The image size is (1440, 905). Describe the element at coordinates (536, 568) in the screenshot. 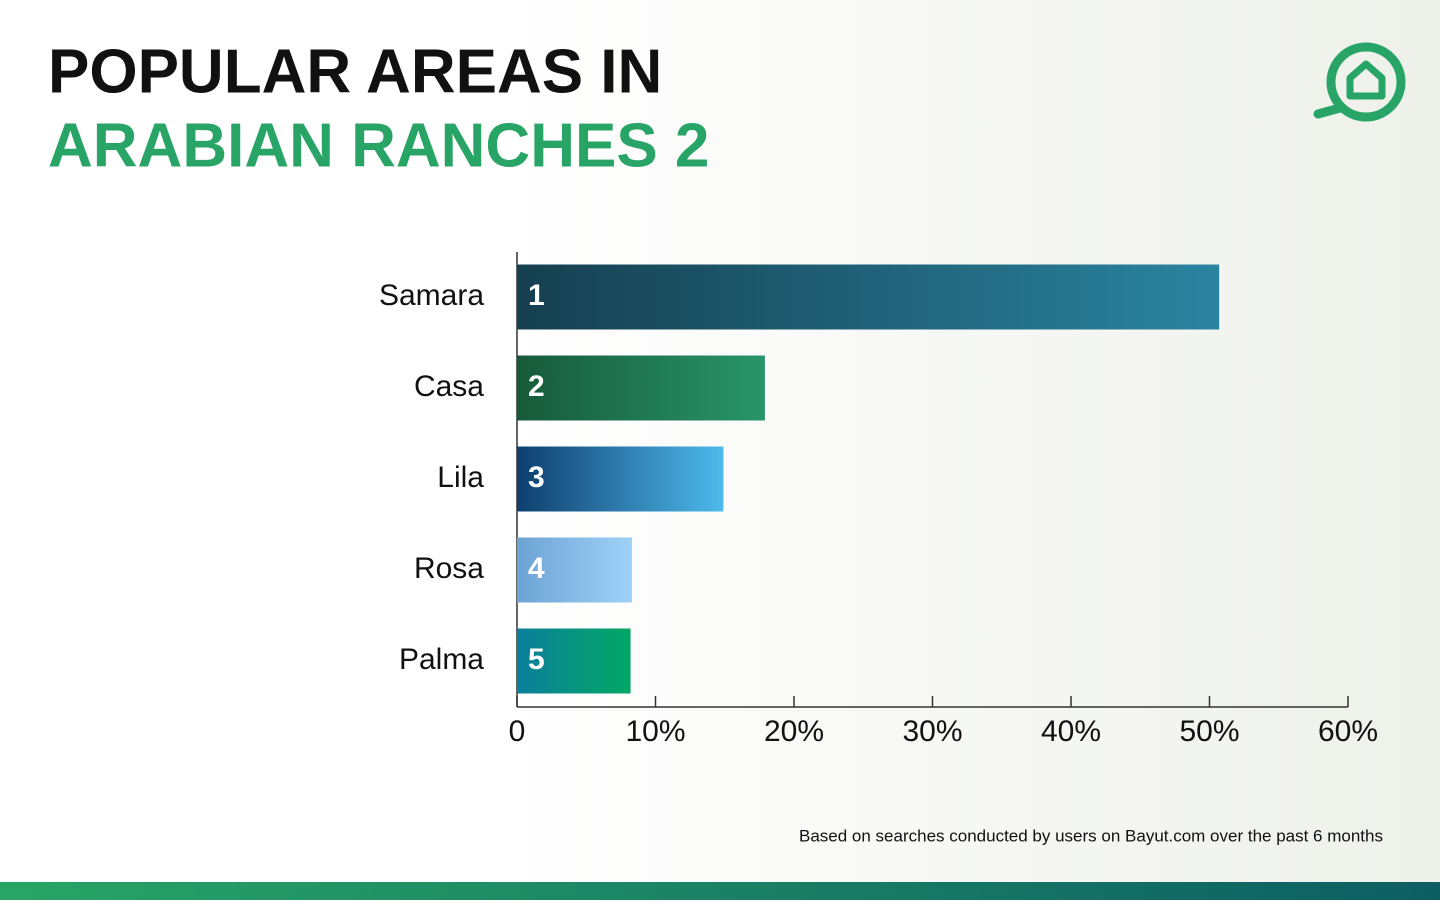

I see `rank-label: 4` at that location.